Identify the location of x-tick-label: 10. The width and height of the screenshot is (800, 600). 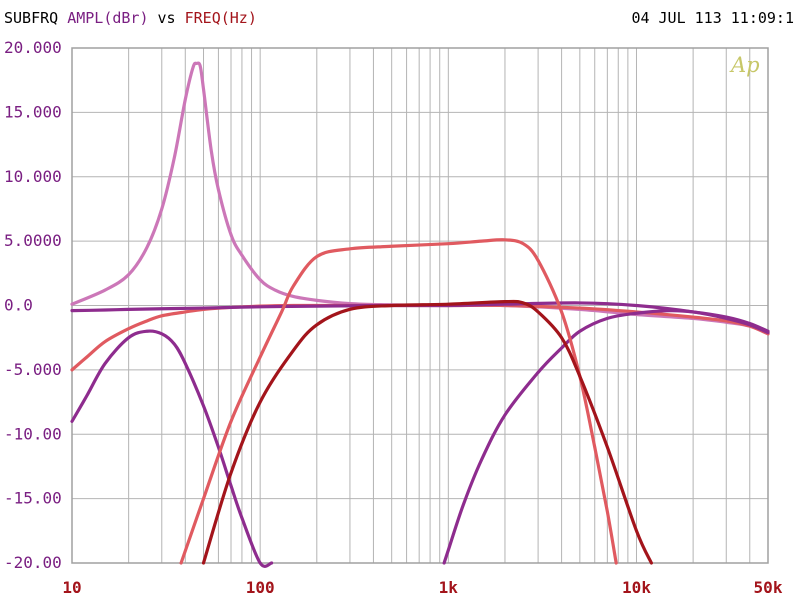
(71, 587).